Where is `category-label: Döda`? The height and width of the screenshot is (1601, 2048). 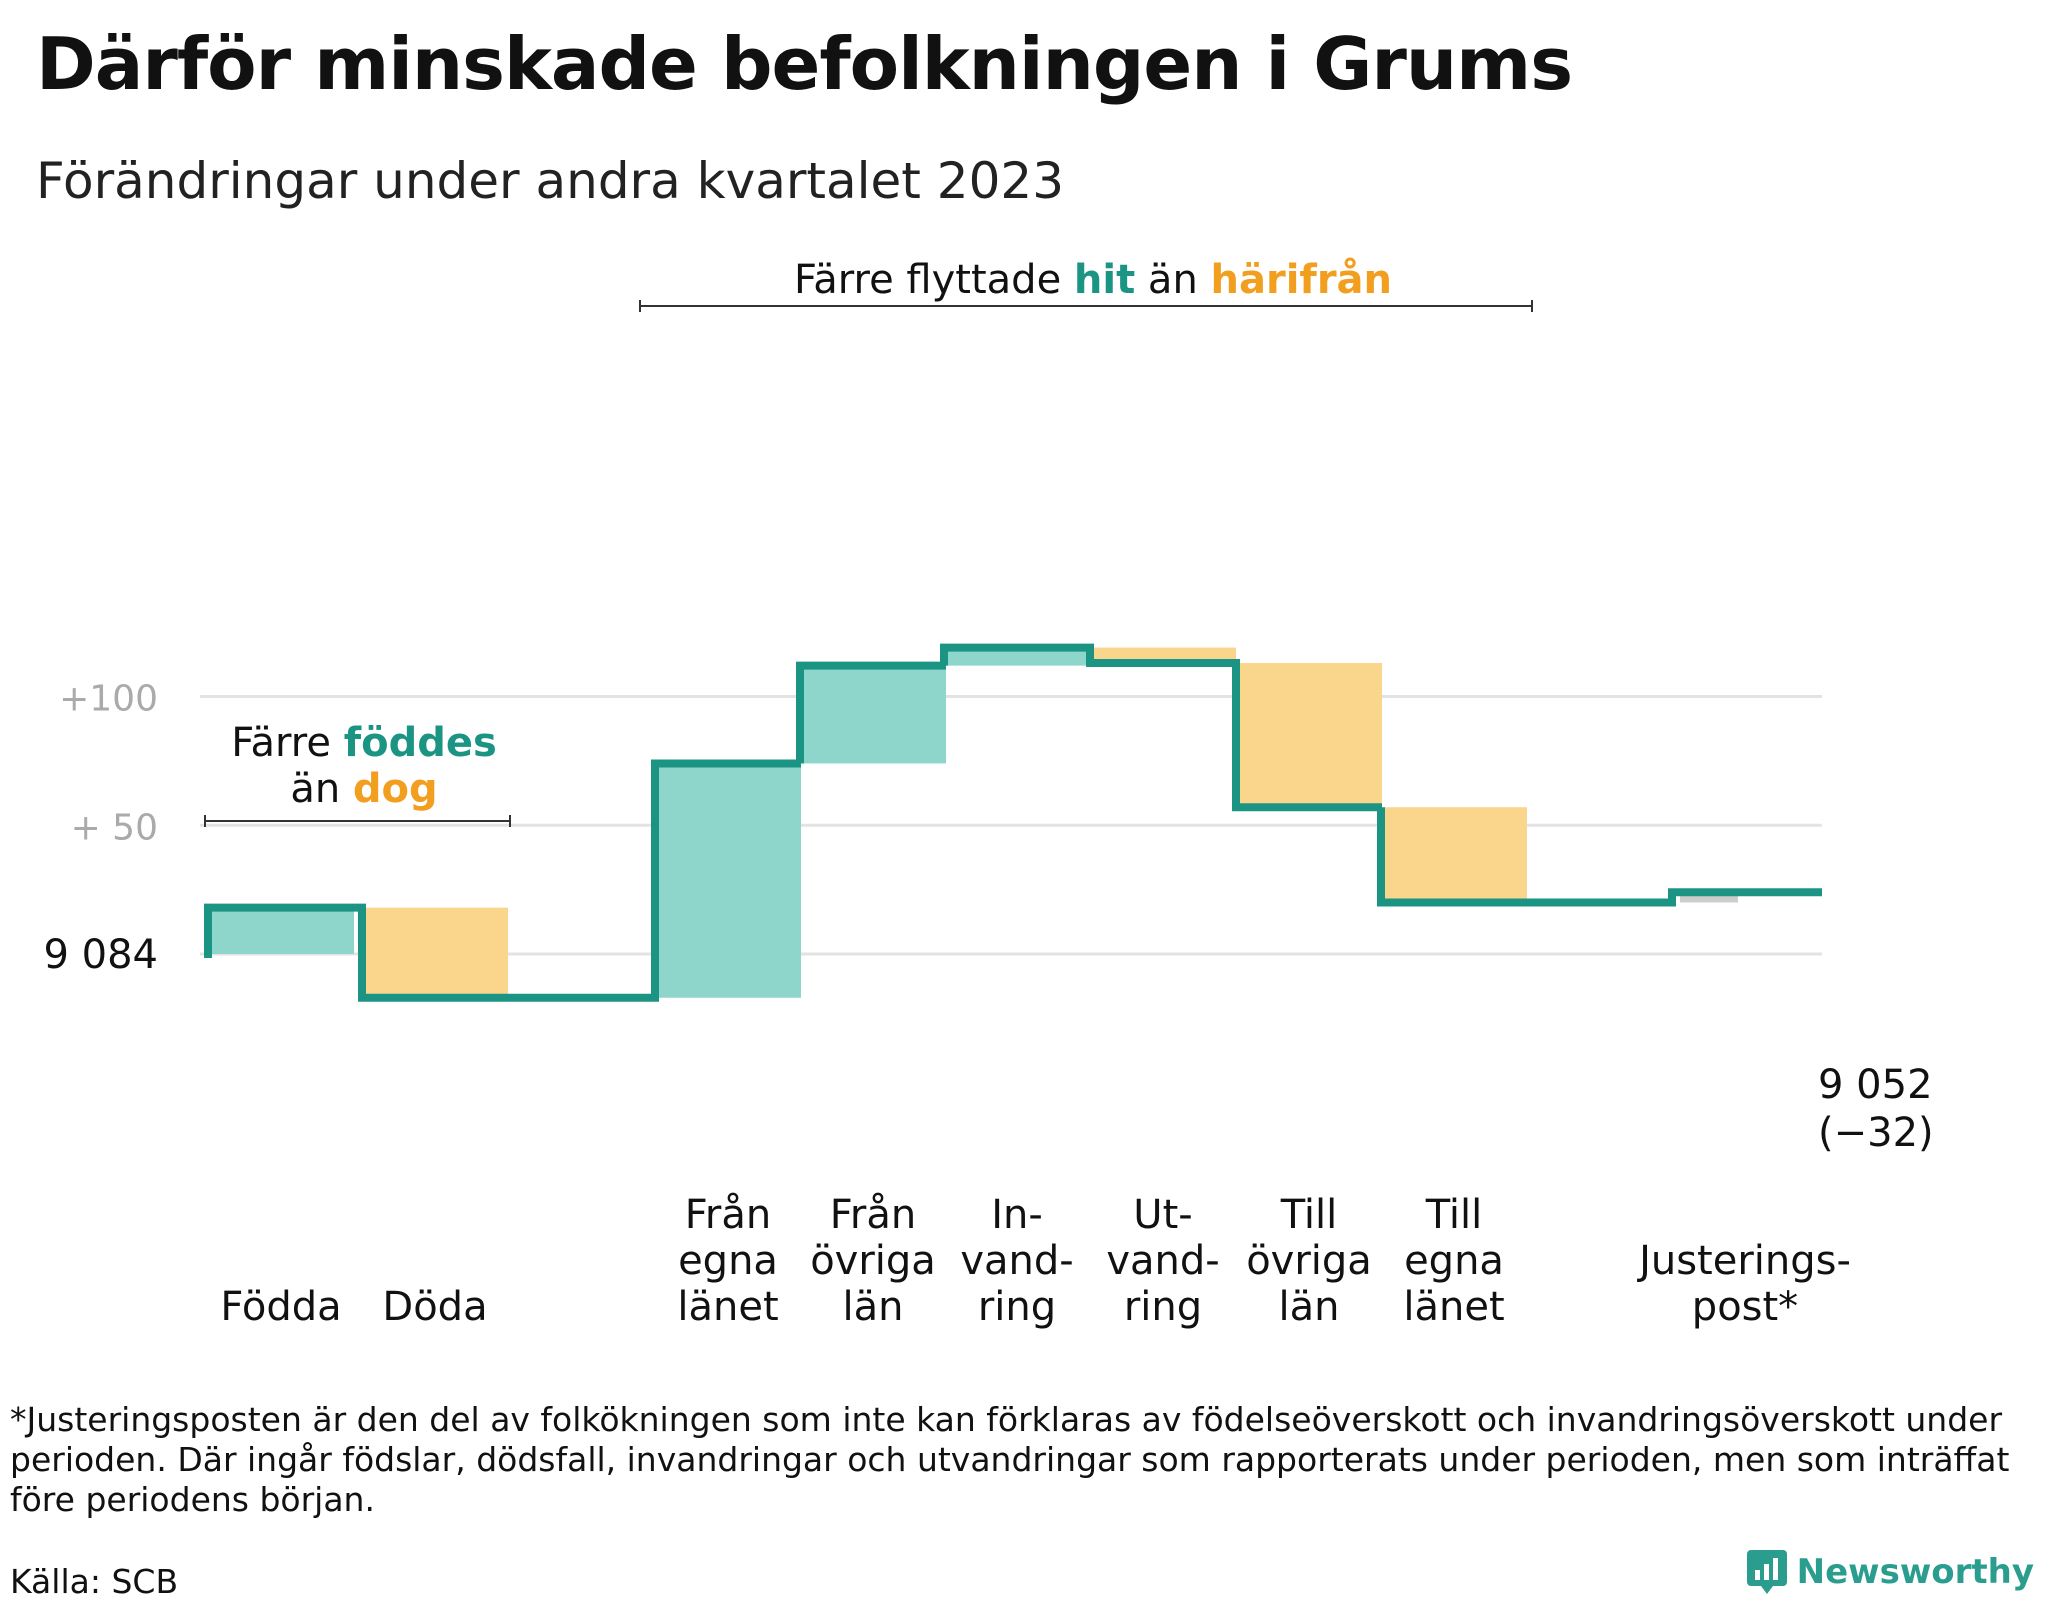
category-label: Döda is located at coordinates (434, 1307).